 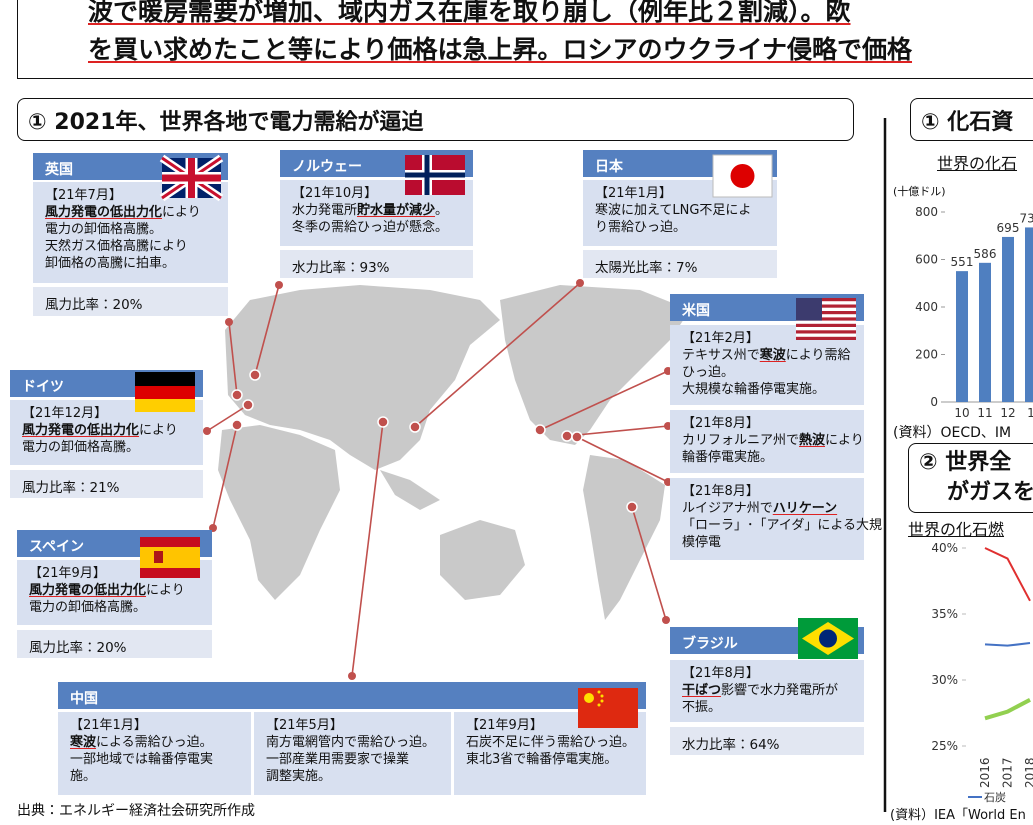 What do you see at coordinates (708, 372) in the screenshot?
I see `text: ひっ迫。` at bounding box center [708, 372].